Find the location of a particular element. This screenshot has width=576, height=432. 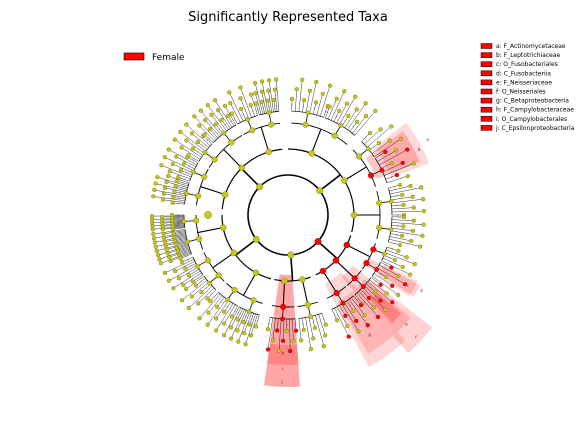

taxa-legend-label: f: O_Neisseriales is located at coordinates (521, 92).